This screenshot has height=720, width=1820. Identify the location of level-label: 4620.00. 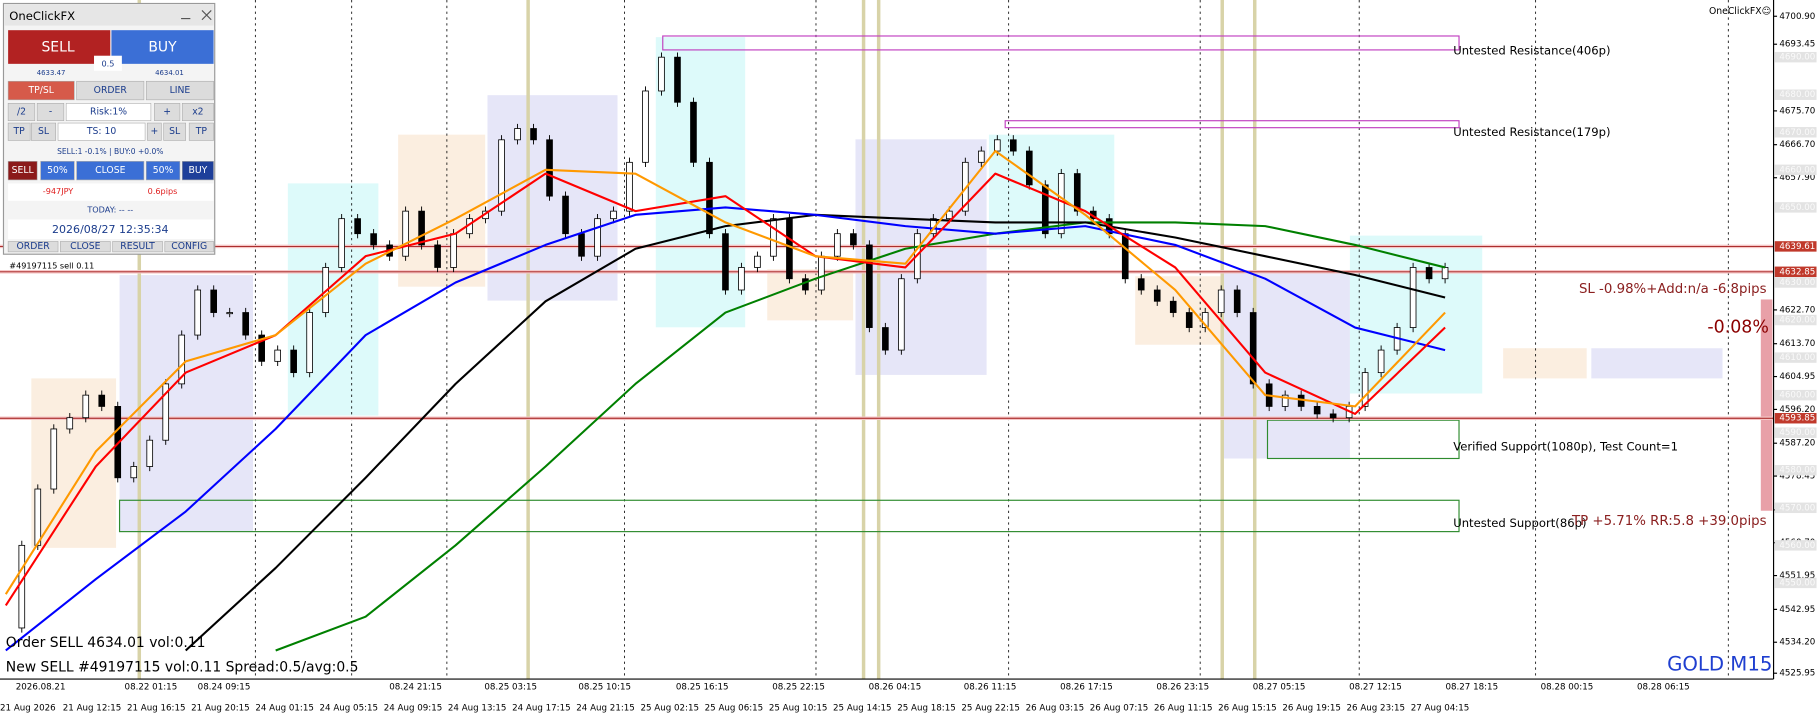
(1797, 321).